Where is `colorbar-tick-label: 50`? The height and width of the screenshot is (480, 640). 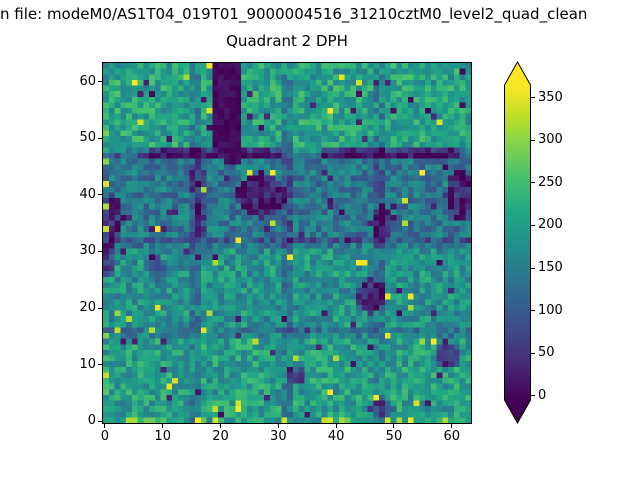
colorbar-tick-label: 50 is located at coordinates (546, 353).